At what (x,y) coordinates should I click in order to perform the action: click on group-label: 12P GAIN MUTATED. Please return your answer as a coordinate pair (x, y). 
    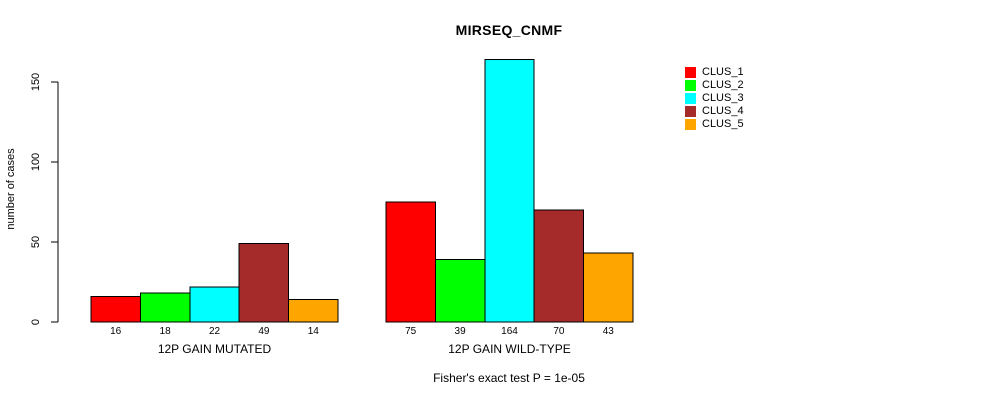
    Looking at the image, I should click on (214, 349).